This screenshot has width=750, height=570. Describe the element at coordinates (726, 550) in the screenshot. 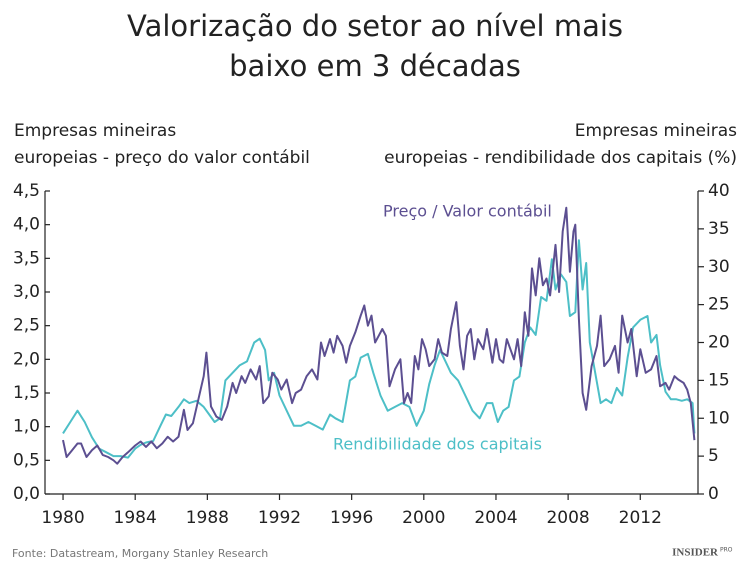

I see `logo-badge: PRO` at that location.